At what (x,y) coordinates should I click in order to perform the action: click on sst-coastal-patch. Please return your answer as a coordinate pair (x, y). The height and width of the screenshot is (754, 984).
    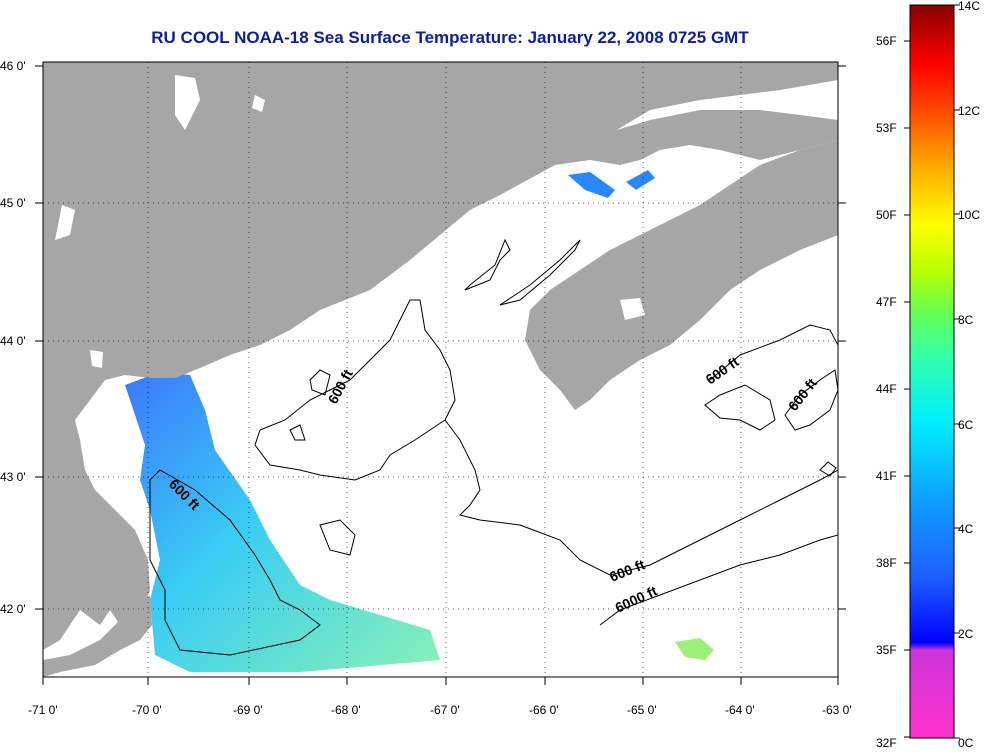
    Looking at the image, I should click on (282, 522).